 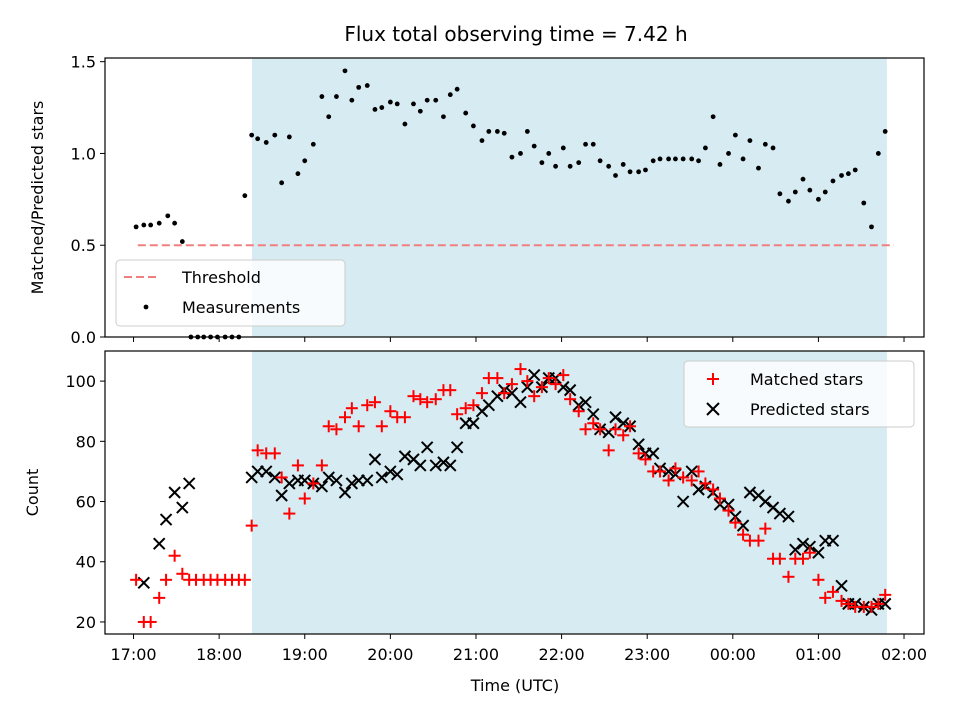 I want to click on top-legend-box, so click(x=230, y=293).